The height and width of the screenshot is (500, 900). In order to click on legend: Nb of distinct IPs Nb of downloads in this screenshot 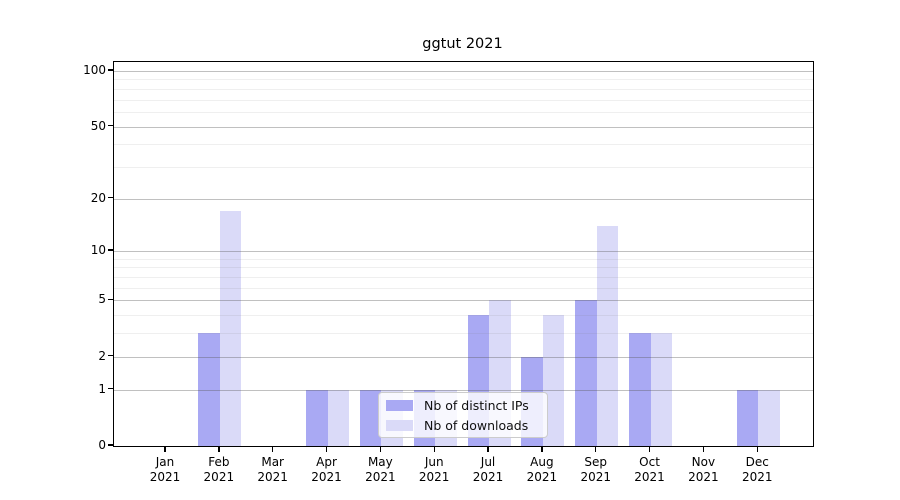, I will do `click(463, 415)`.